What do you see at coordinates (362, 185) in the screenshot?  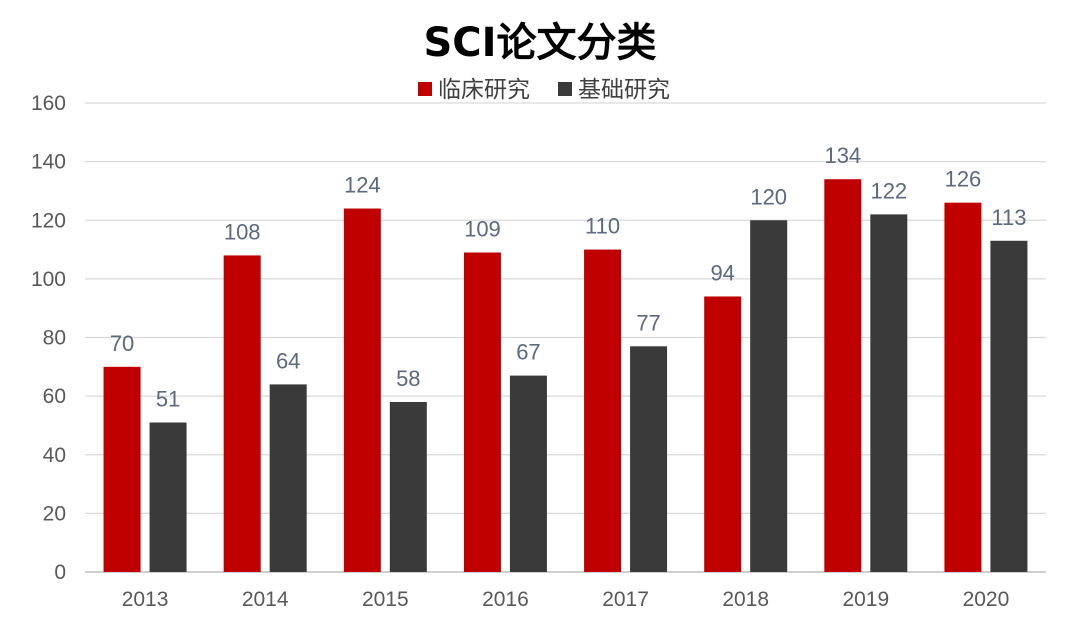 I see `data-label: 124` at bounding box center [362, 185].